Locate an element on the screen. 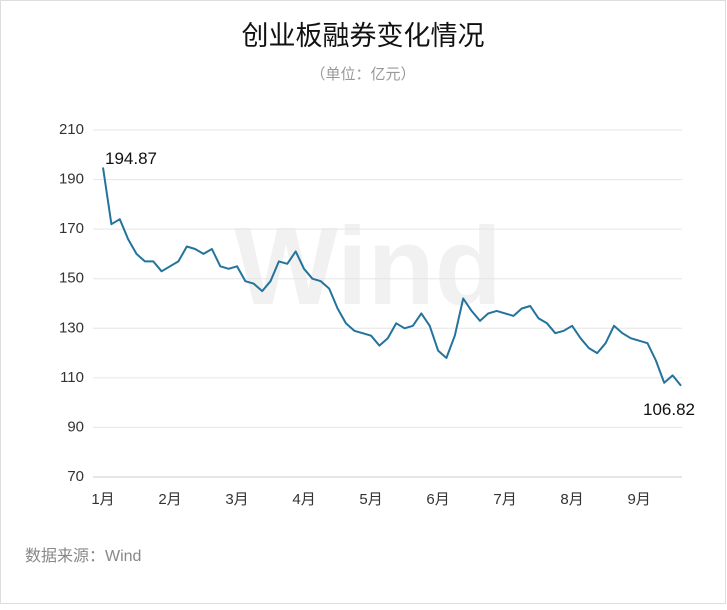 The image size is (727, 610). x-tick-label: 2月 is located at coordinates (169, 499).